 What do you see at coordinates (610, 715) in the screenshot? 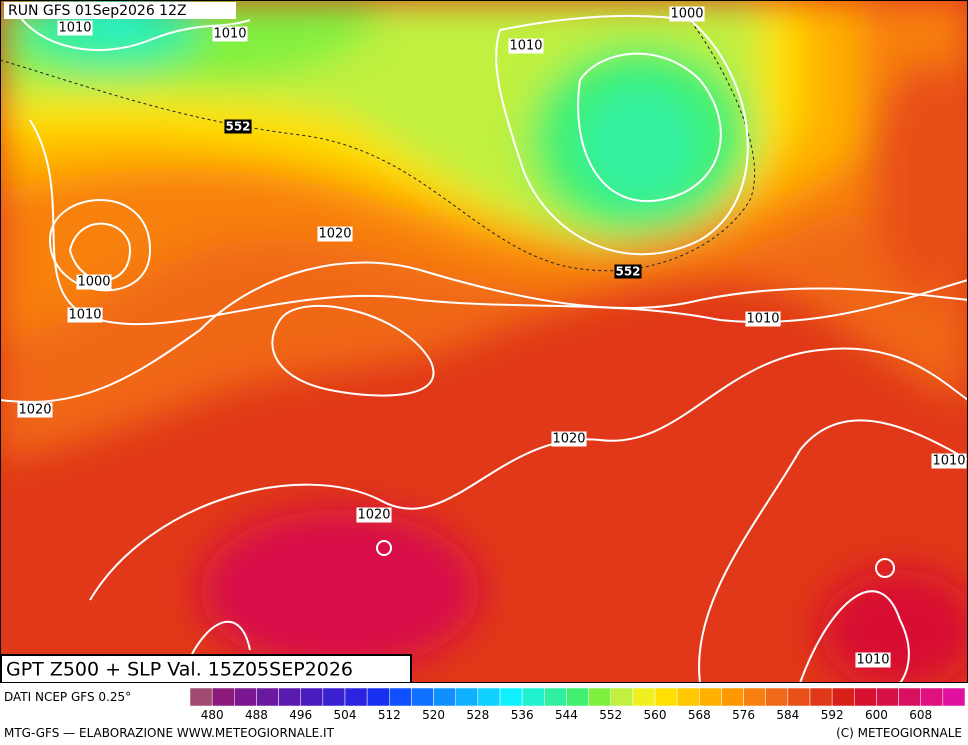
I see `colorbar-tick-label: 552` at bounding box center [610, 715].